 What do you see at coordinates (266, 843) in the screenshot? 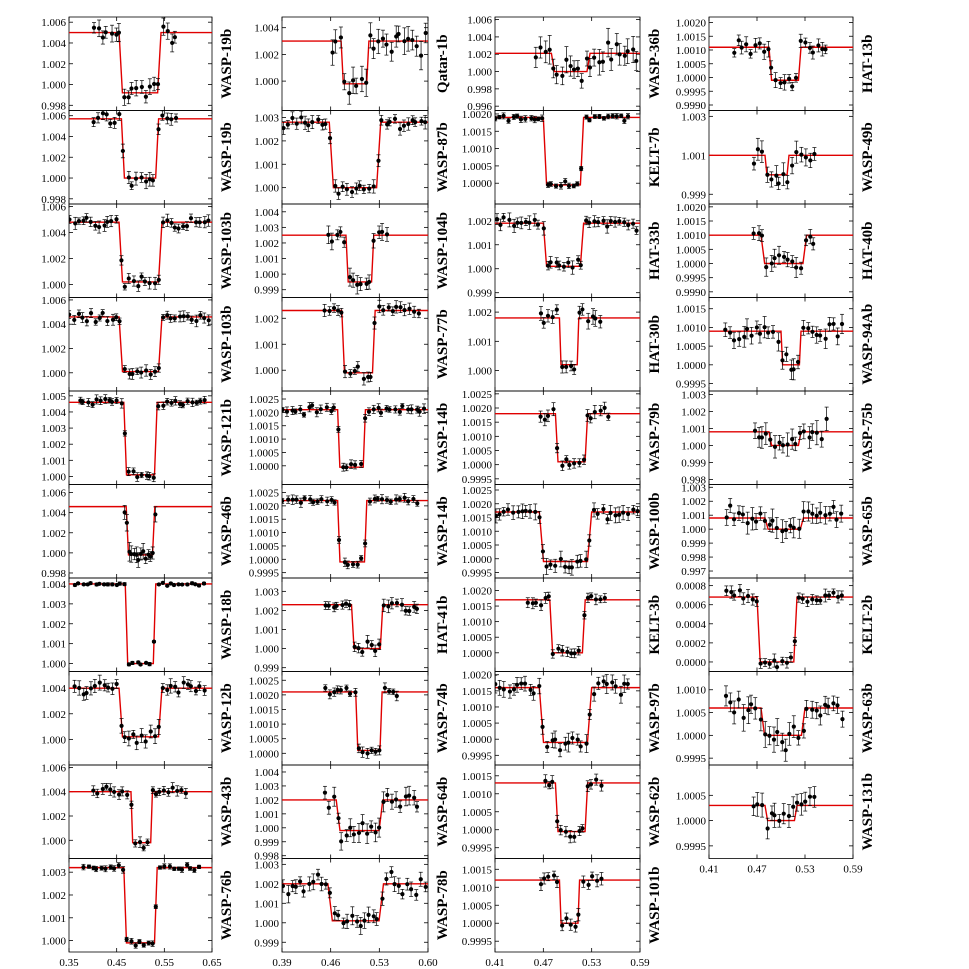
I see `y-tick-label: 0.999` at bounding box center [266, 843].